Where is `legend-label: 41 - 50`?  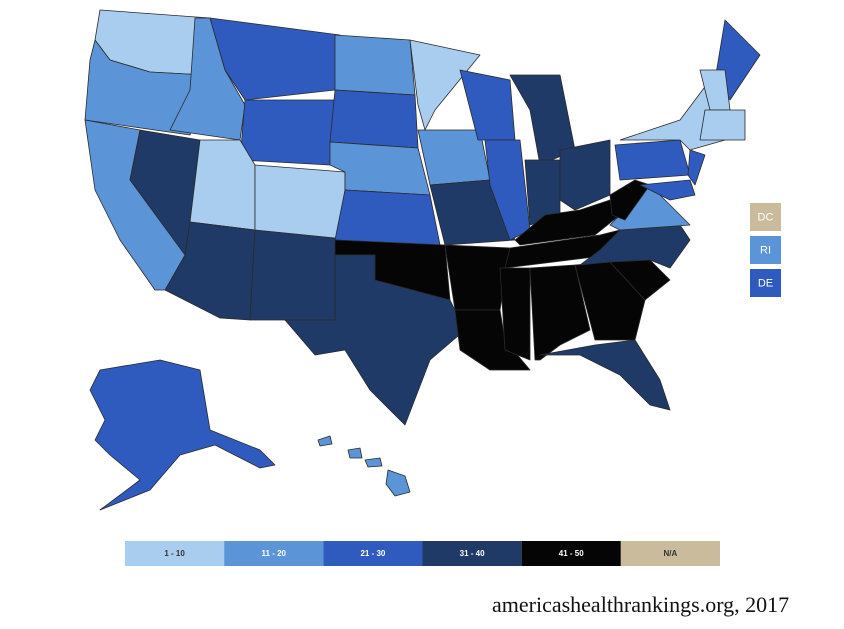
legend-label: 41 - 50 is located at coordinates (571, 553).